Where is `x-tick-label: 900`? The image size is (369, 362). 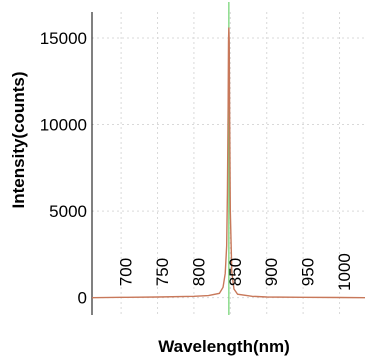 x-tick-label: 900 is located at coordinates (271, 272).